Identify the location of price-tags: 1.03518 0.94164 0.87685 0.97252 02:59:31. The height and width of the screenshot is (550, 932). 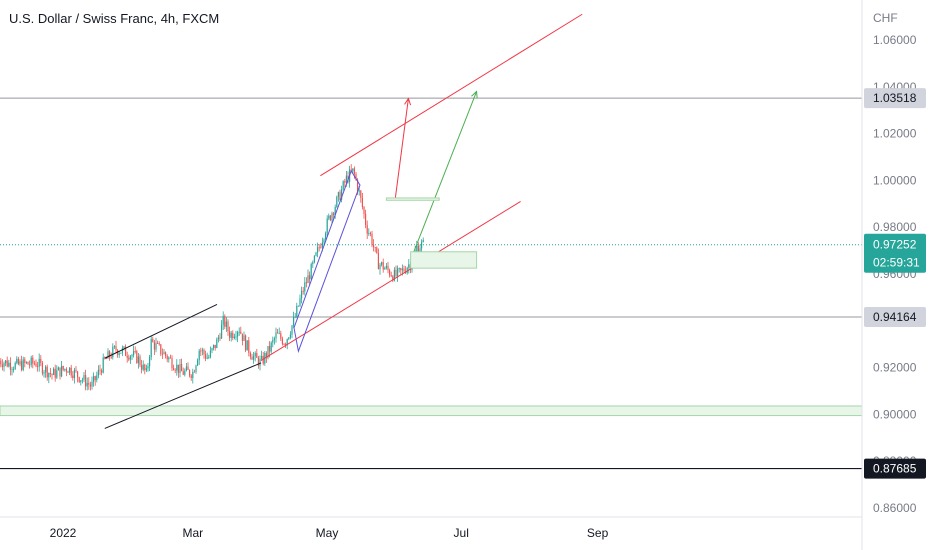
(895, 283).